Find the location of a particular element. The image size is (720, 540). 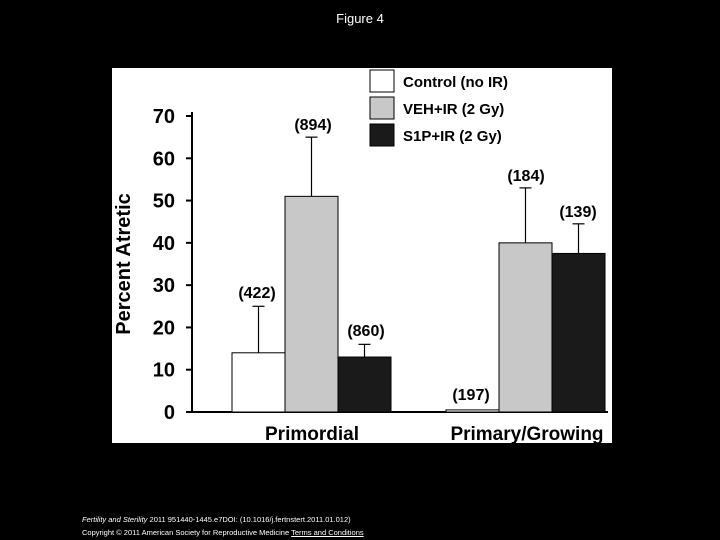

slide-title: Figure 4 is located at coordinates (360, 18).